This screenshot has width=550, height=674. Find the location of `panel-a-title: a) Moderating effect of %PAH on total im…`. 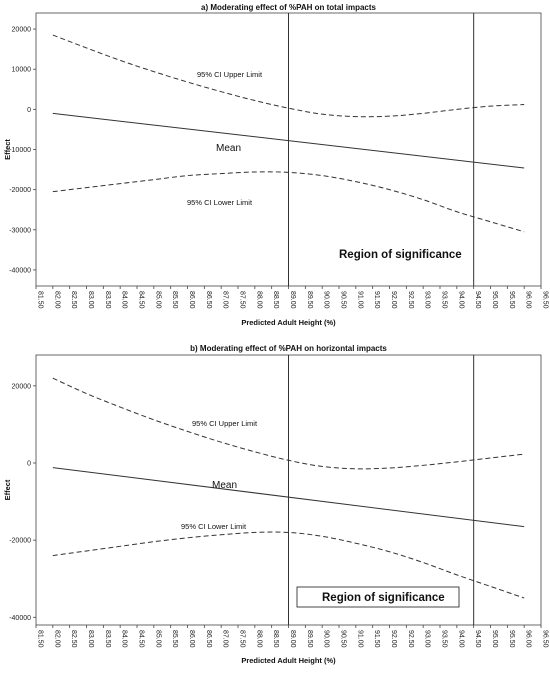

panel-a-title: a) Moderating effect of %PAH on total im… is located at coordinates (289, 7).